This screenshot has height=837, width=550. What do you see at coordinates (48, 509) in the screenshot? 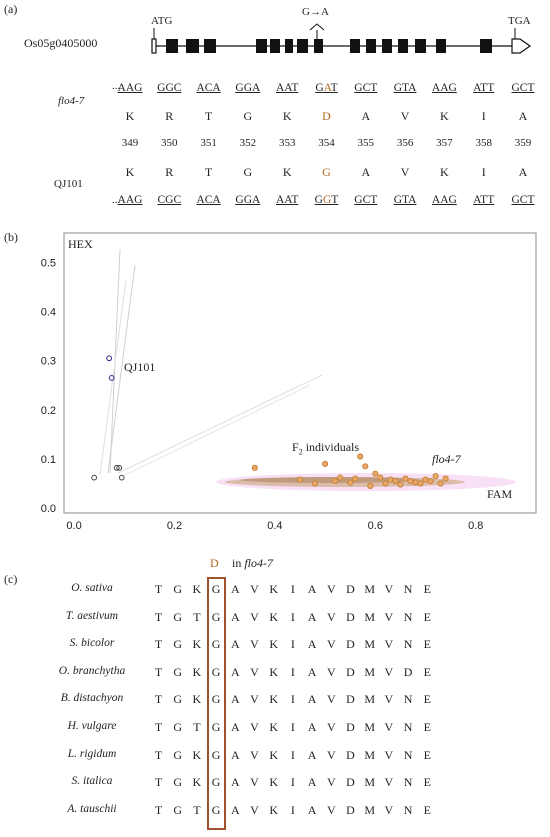
I see `y-tick-label: 0.0` at bounding box center [48, 509].